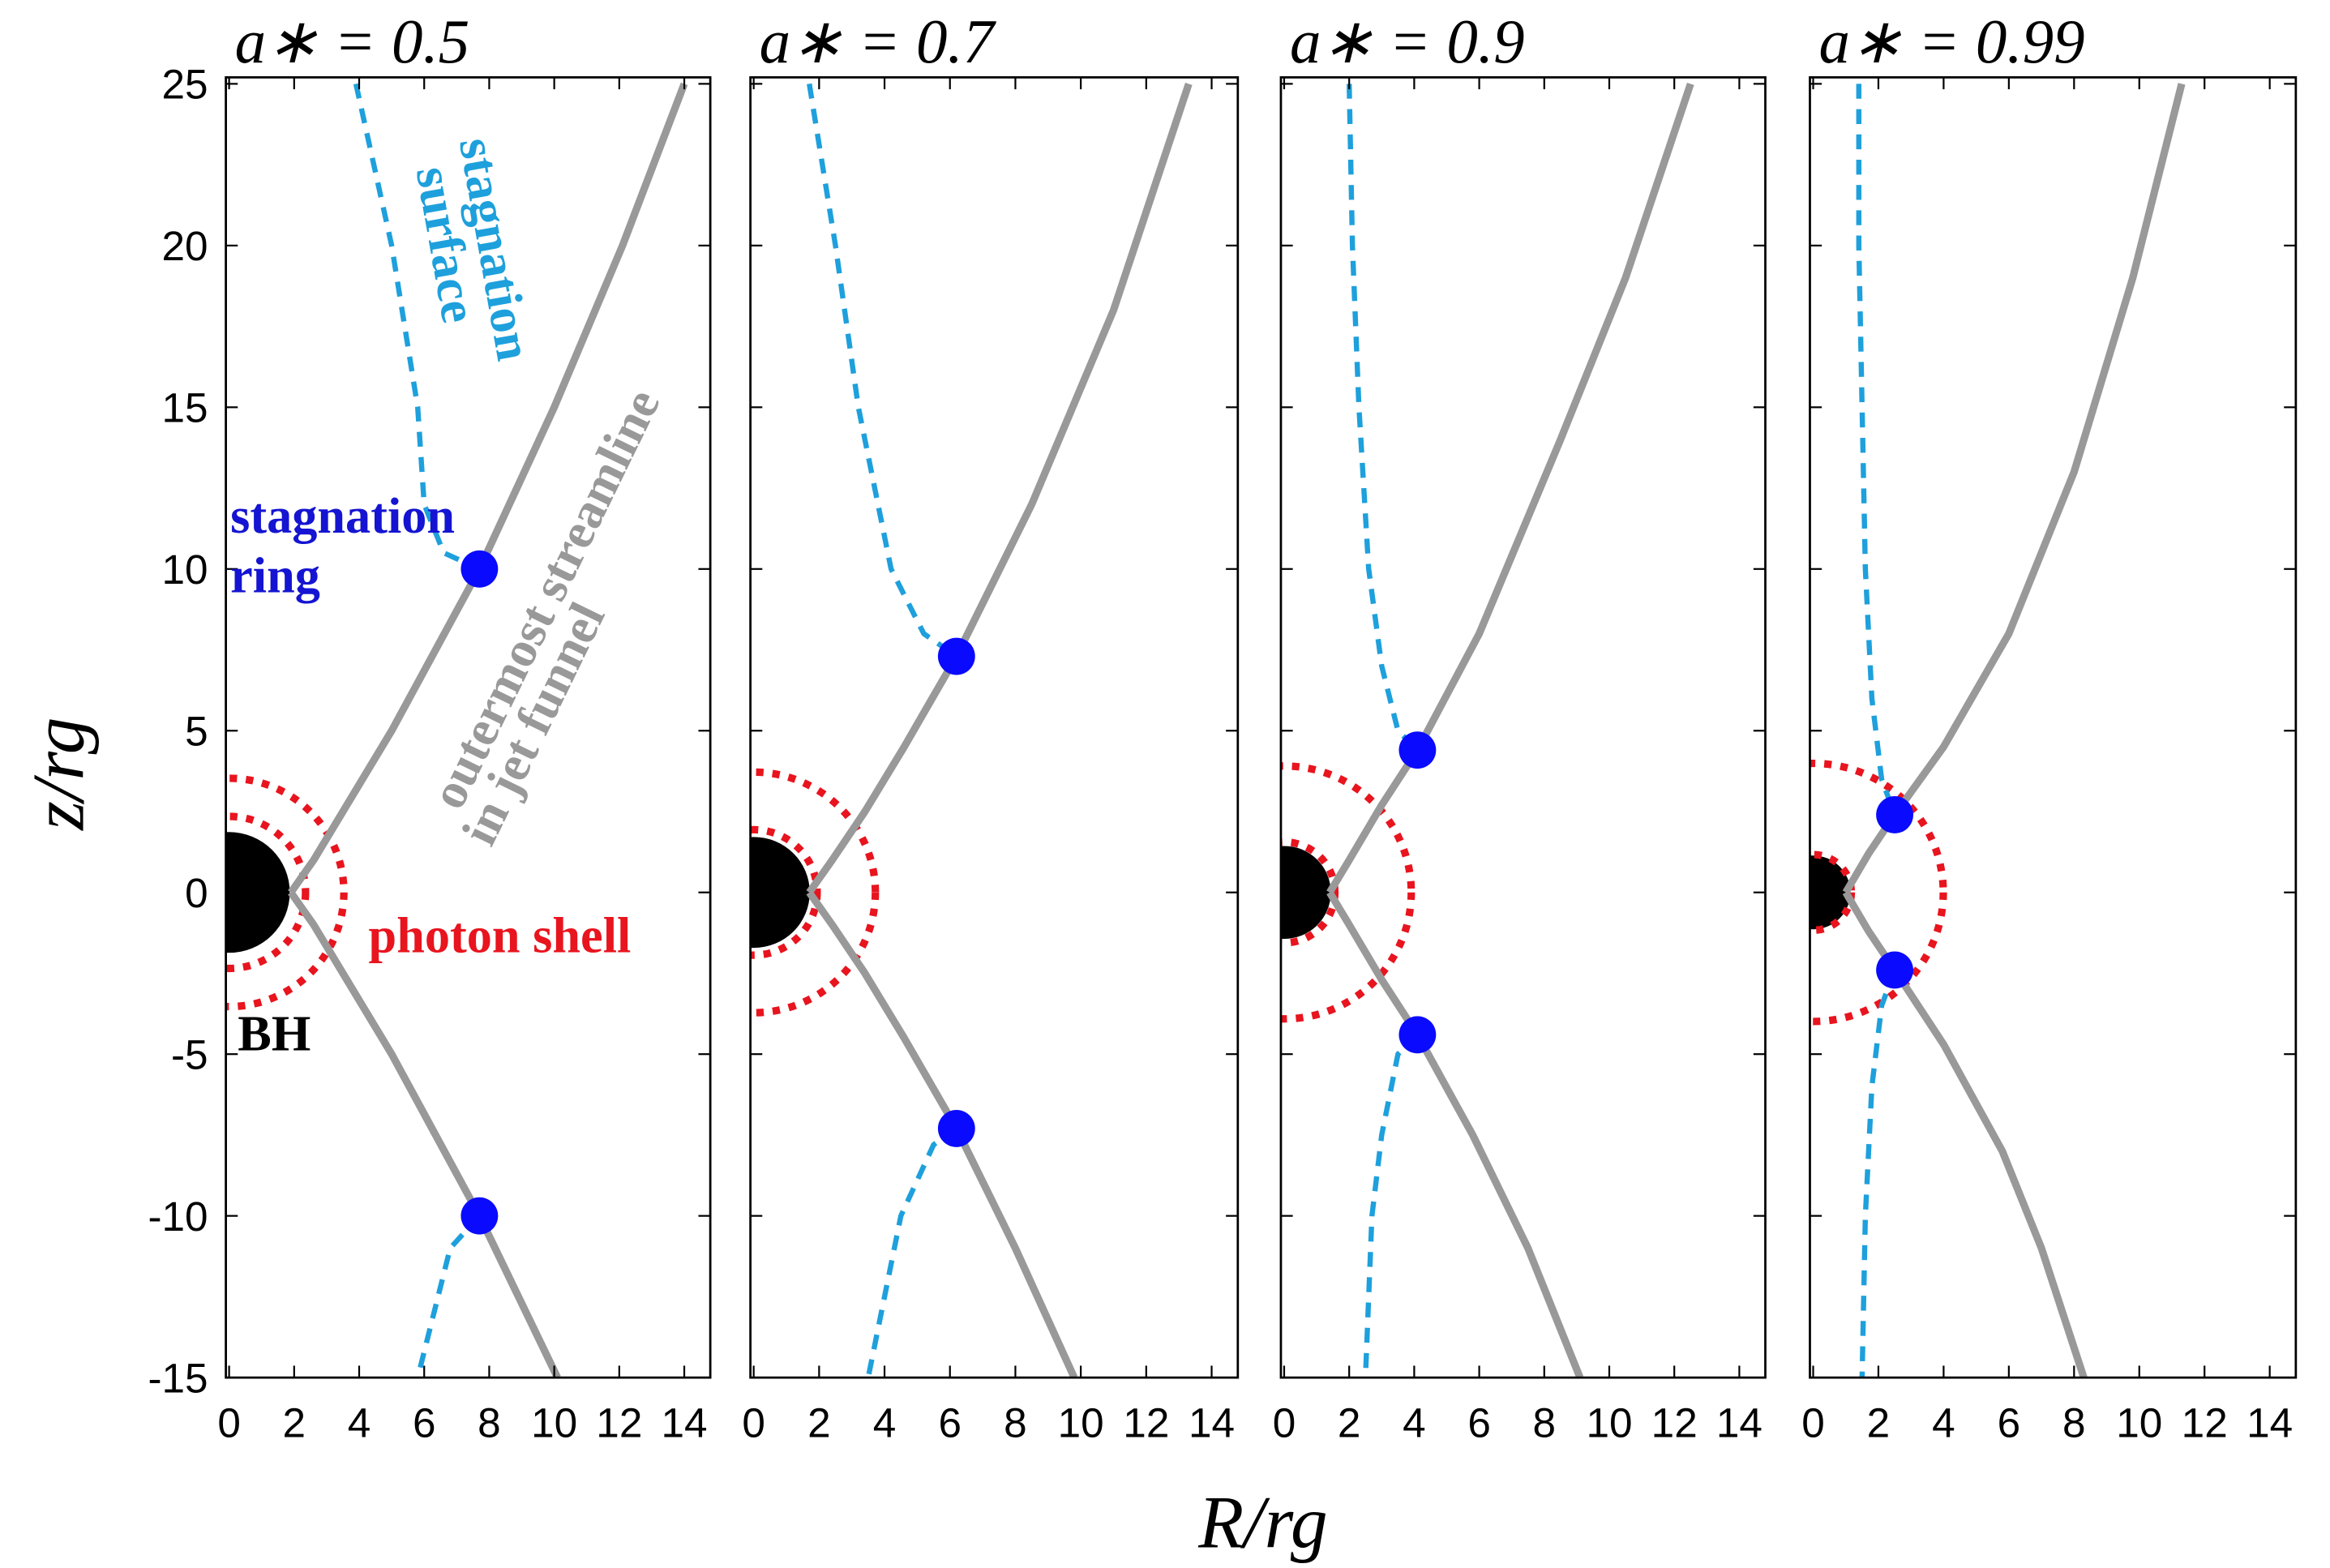  Describe the element at coordinates (178, 1378) in the screenshot. I see `y-tick-label: -15` at that location.